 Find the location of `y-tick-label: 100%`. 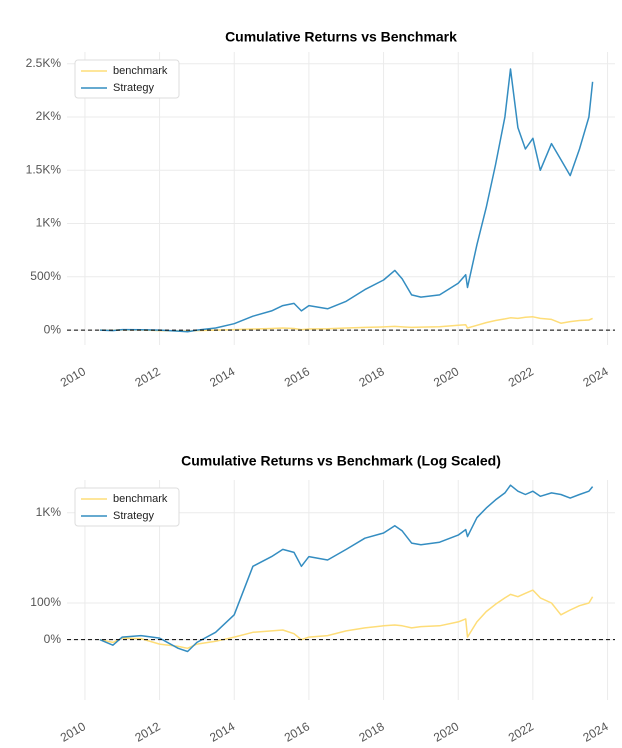

y-tick-label: 100% is located at coordinates (45, 602).